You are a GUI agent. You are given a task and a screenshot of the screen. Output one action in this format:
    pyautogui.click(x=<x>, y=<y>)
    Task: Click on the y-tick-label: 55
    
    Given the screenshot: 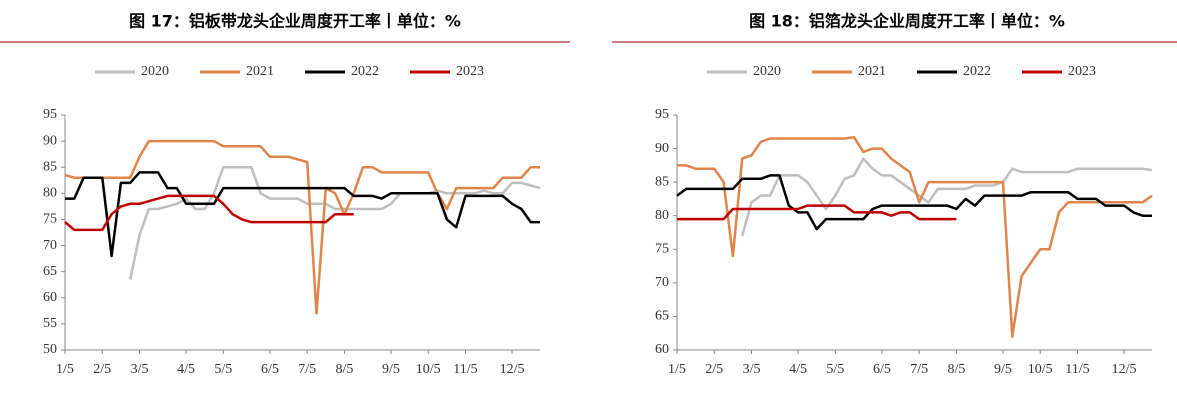 What is the action you would take?
    pyautogui.click(x=50, y=323)
    